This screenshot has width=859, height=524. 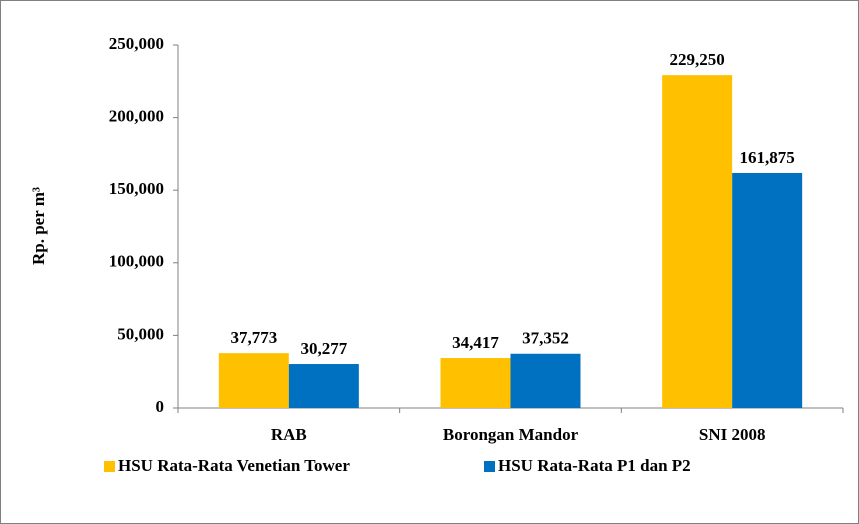 I want to click on y-tick-label: 0, so click(x=160, y=406).